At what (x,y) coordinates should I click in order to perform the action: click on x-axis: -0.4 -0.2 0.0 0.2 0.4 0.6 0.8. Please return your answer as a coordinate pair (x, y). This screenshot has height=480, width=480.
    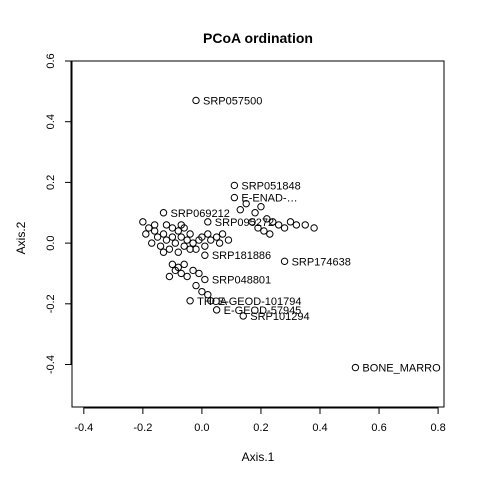
    Looking at the image, I should click on (260, 420).